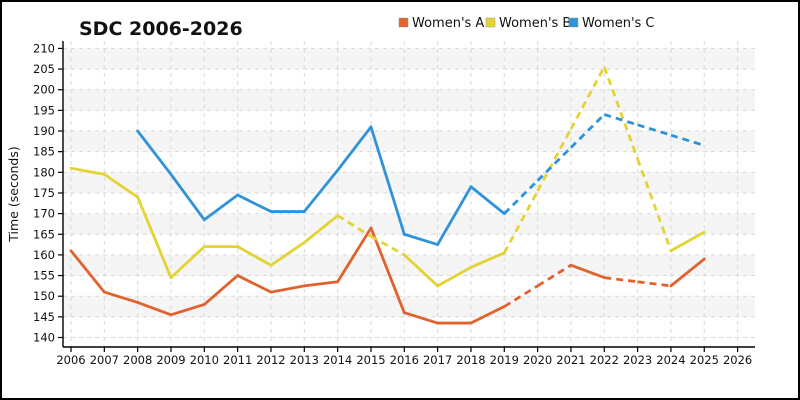 The width and height of the screenshot is (800, 400). What do you see at coordinates (670, 360) in the screenshot?
I see `x-tick-label: 2024` at bounding box center [670, 360].